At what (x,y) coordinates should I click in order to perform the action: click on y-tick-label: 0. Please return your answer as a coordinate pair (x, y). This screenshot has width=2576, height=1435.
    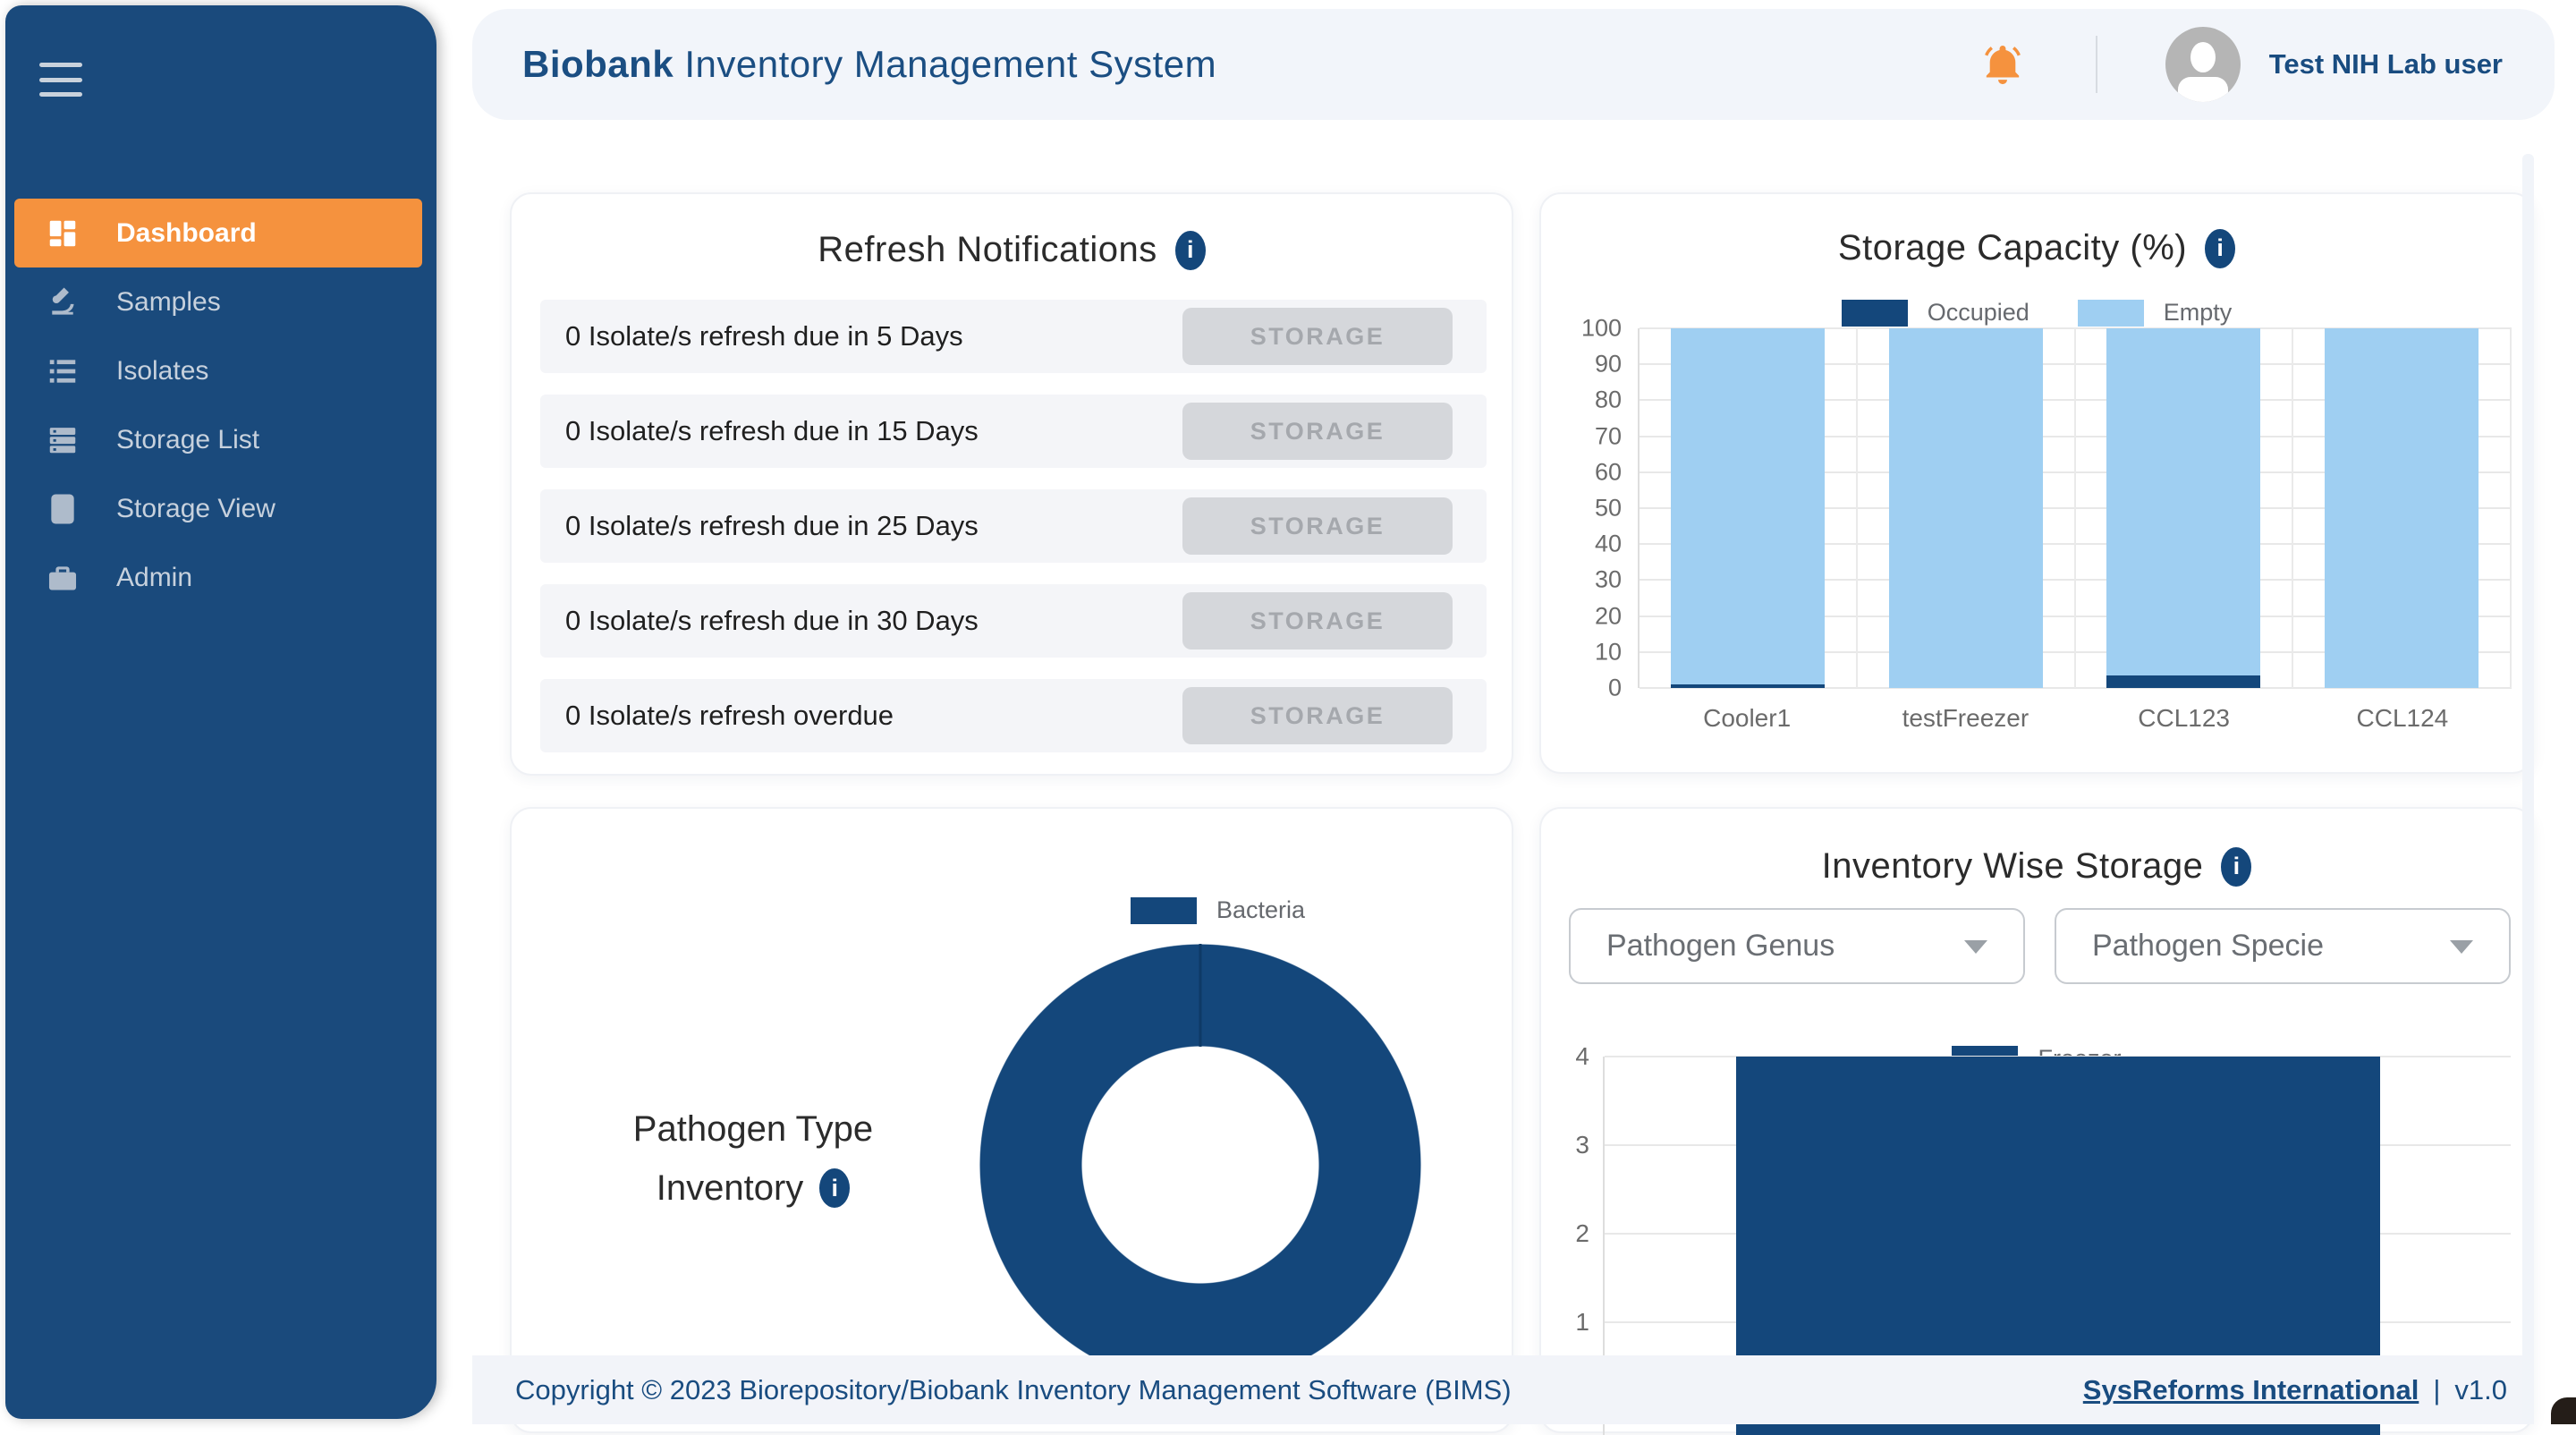
    Looking at the image, I should click on (1615, 688).